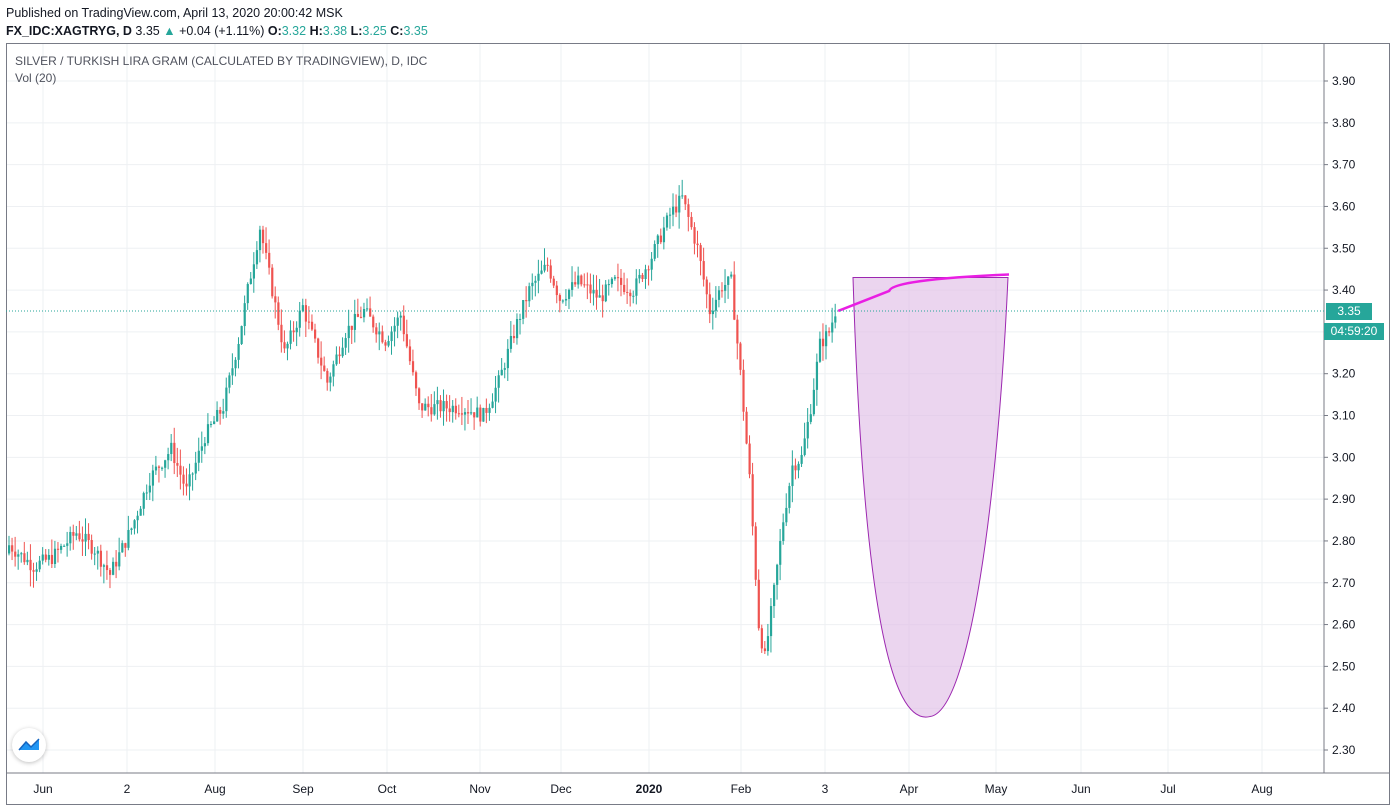 Image resolution: width=1396 pixels, height=811 pixels. Describe the element at coordinates (649, 789) in the screenshot. I see `x-tick-label: 2020` at that location.